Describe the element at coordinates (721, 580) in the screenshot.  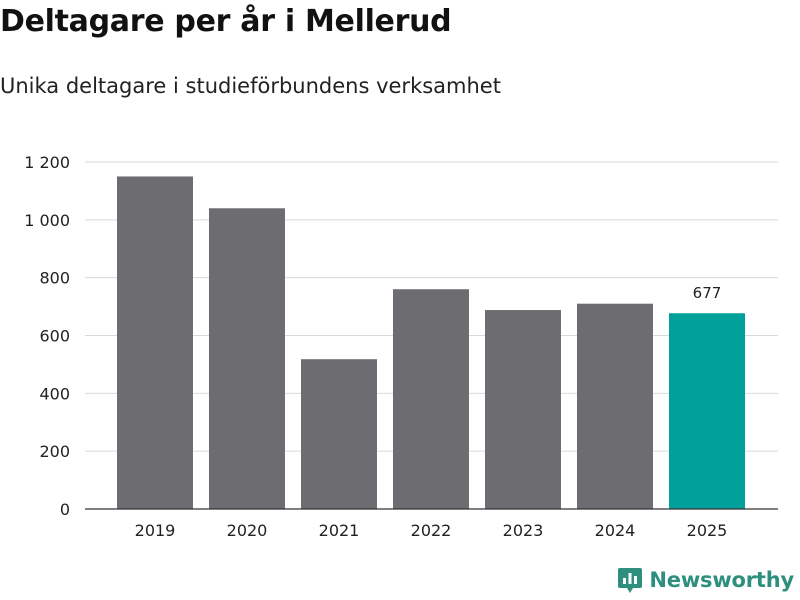
I see `newsworthy-logo-text: Newsworthy` at that location.